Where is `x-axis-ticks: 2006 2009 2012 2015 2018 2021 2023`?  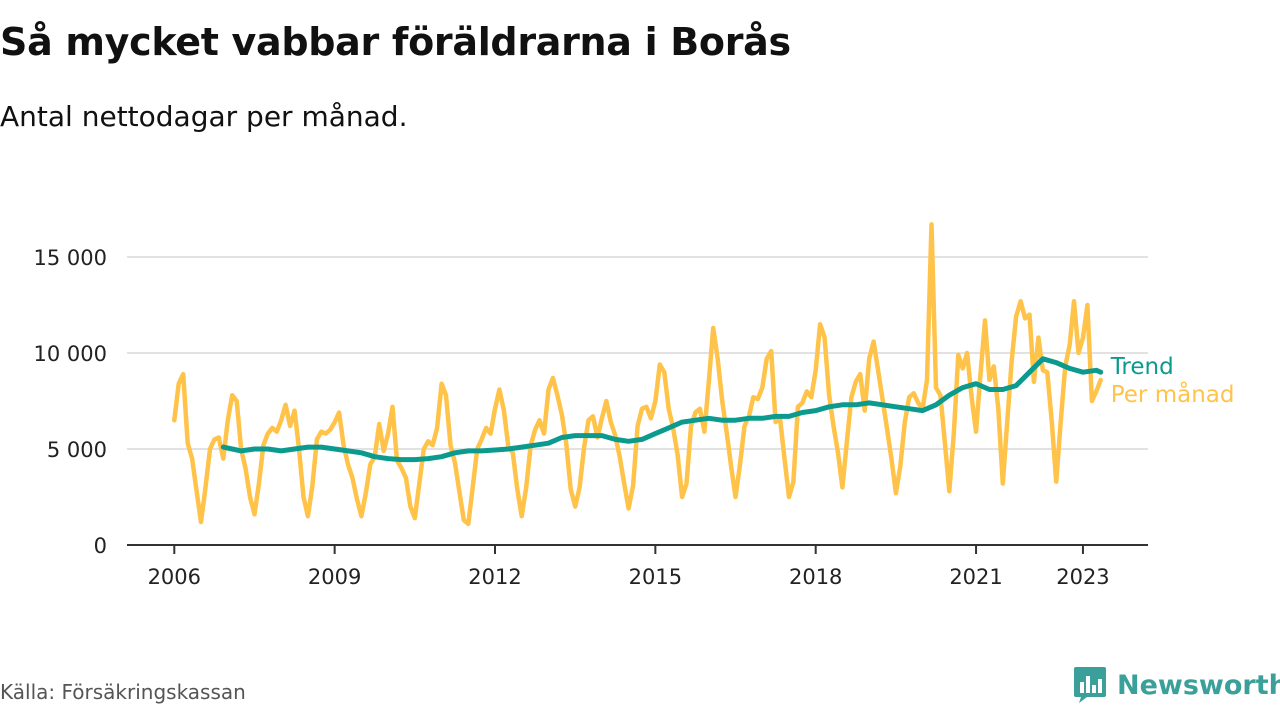 x-axis-ticks: 2006 2009 2012 2015 2018 2021 2023 is located at coordinates (629, 567).